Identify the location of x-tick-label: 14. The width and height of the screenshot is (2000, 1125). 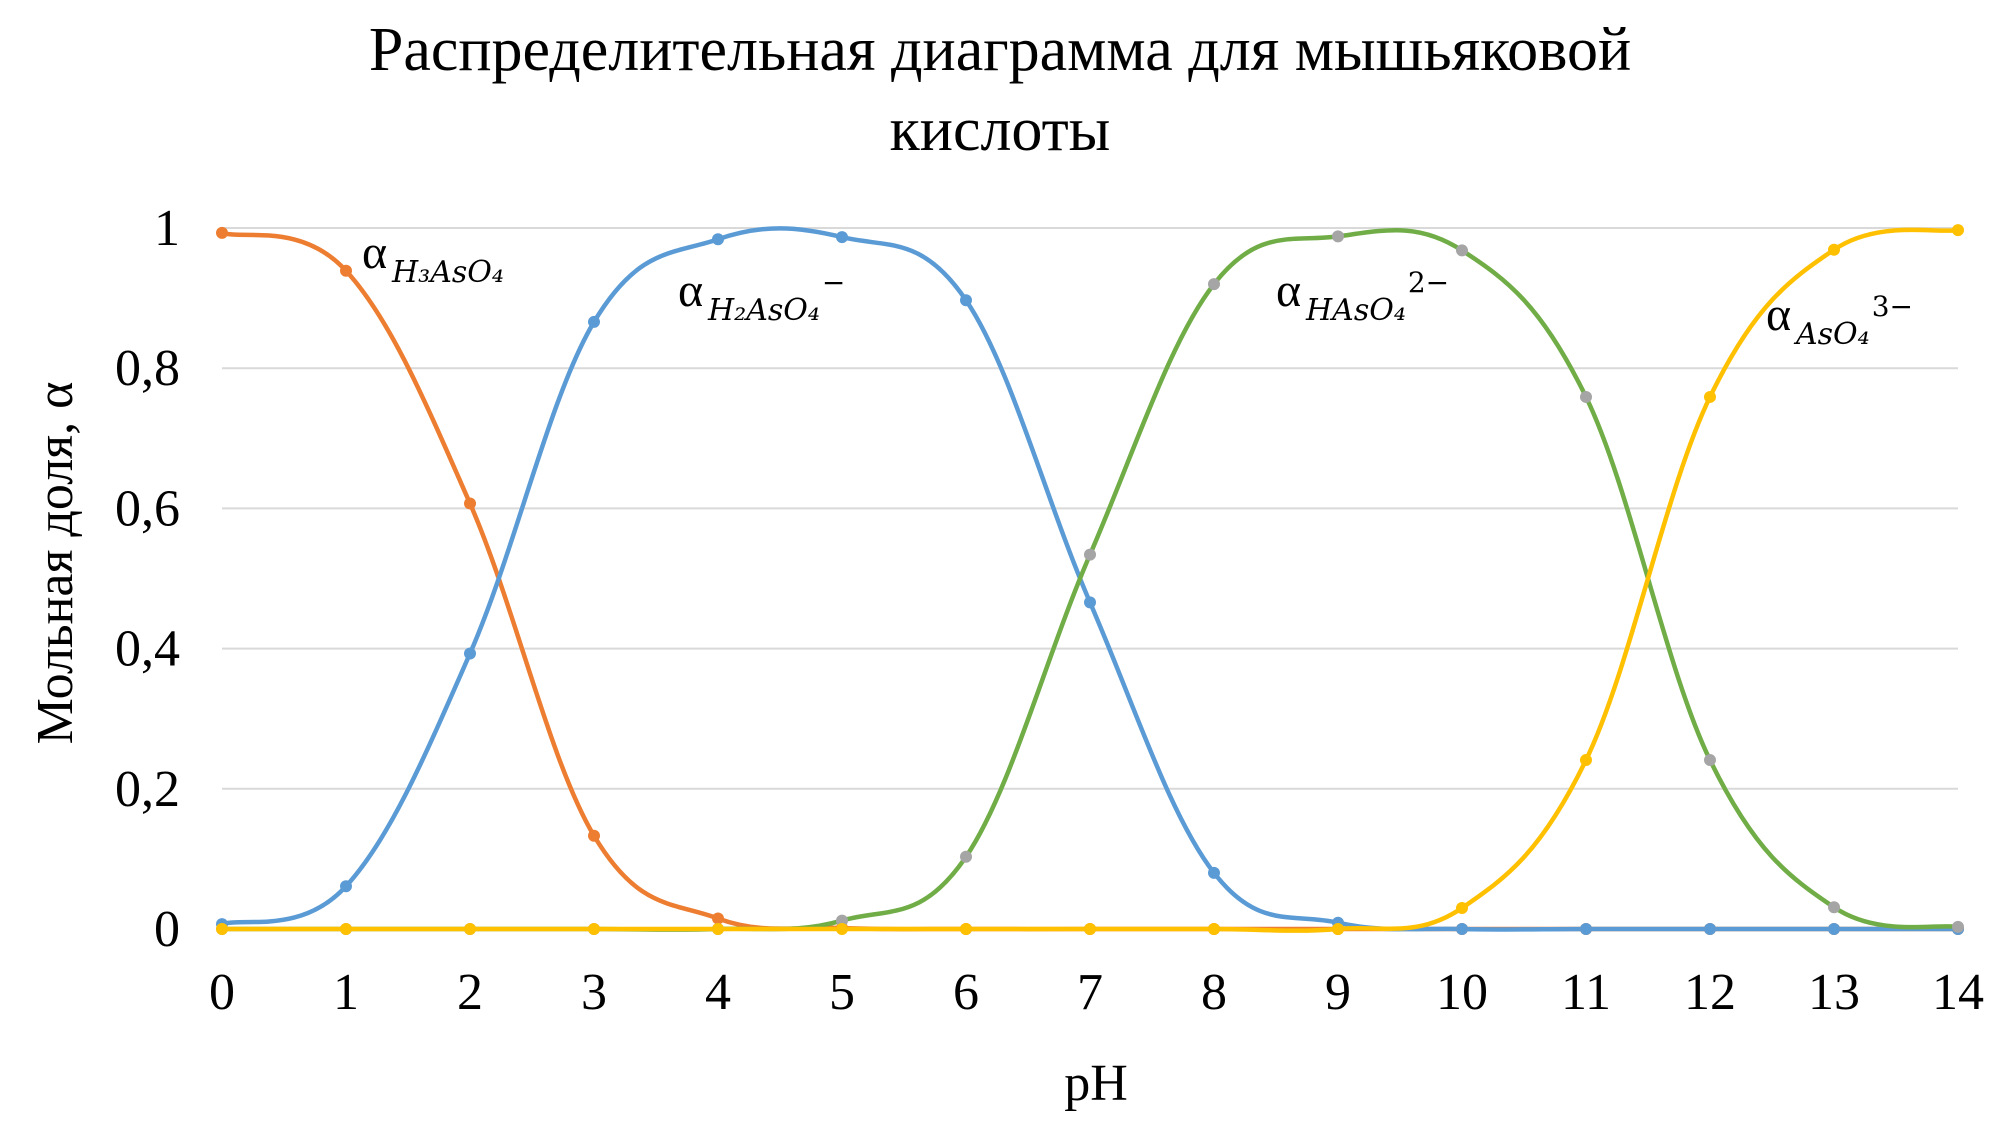
(1958, 992).